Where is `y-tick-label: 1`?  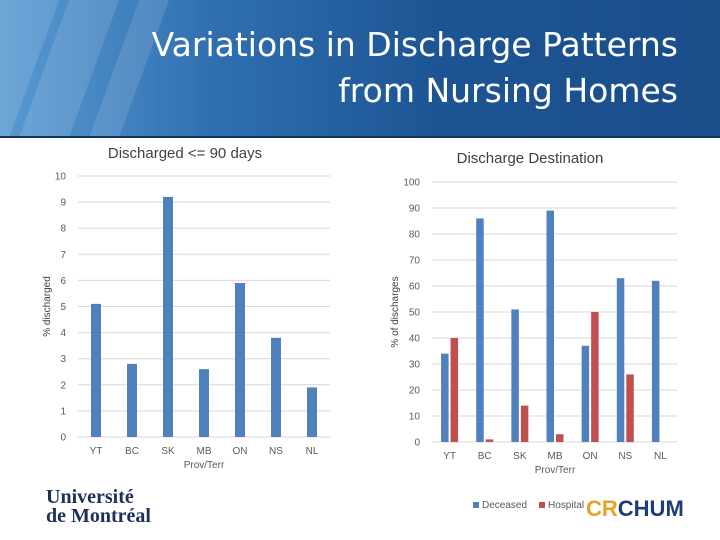
y-tick-label: 1 is located at coordinates (63, 411).